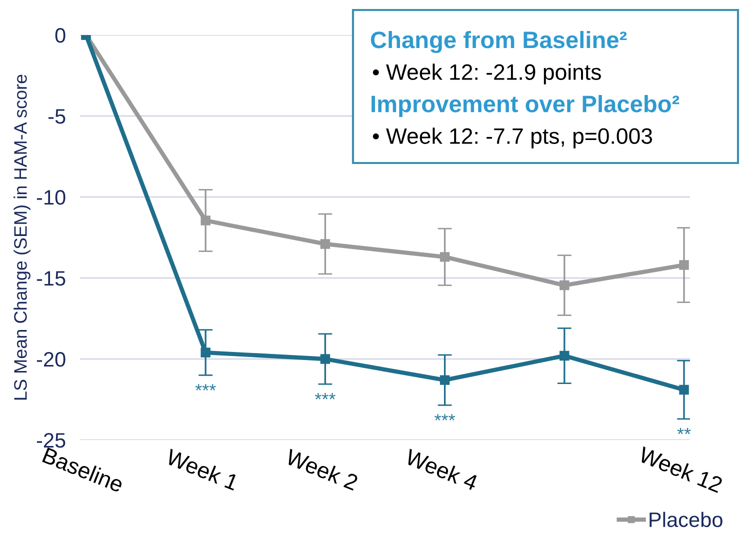 The width and height of the screenshot is (742, 550). I want to click on annotation: • Week 12: -7.7 pts, p=0.003, so click(512, 138).